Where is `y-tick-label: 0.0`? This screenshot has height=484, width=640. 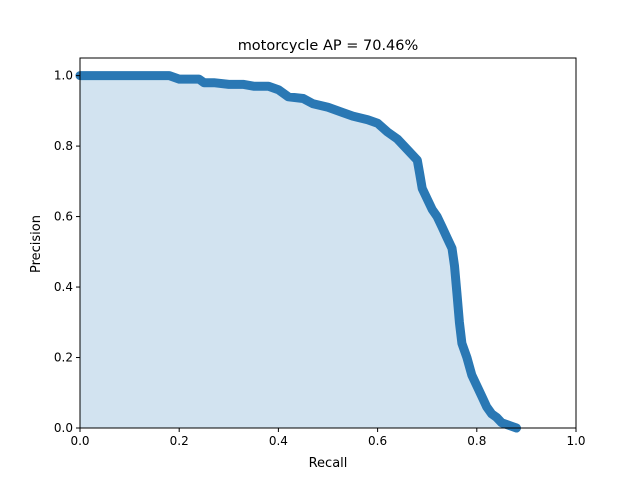
y-tick-label: 0.0 is located at coordinates (63, 428).